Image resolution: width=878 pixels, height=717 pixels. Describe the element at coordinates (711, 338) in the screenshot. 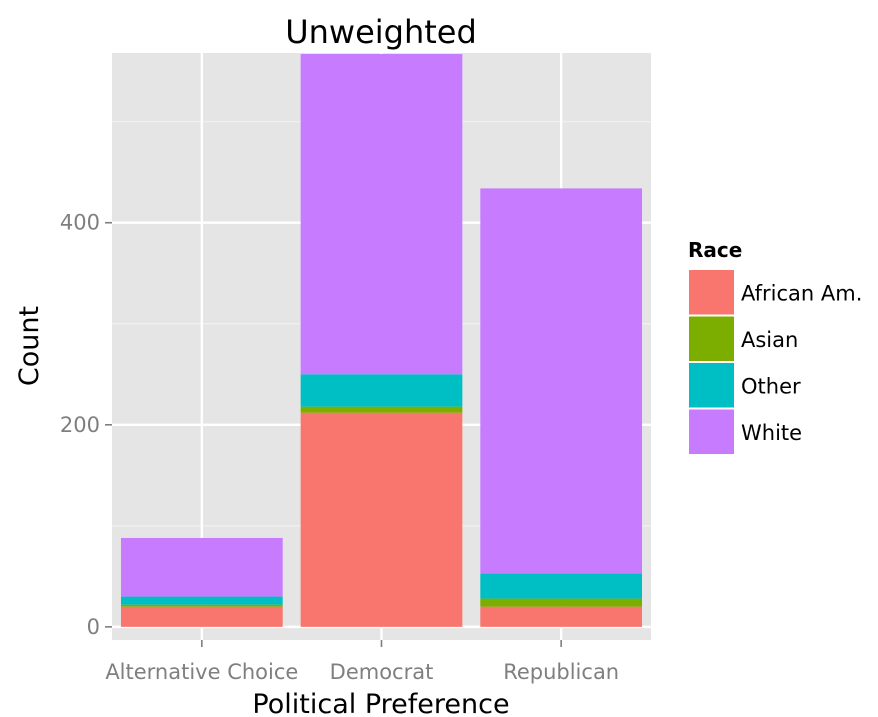

I see `legend-key-asian` at that location.